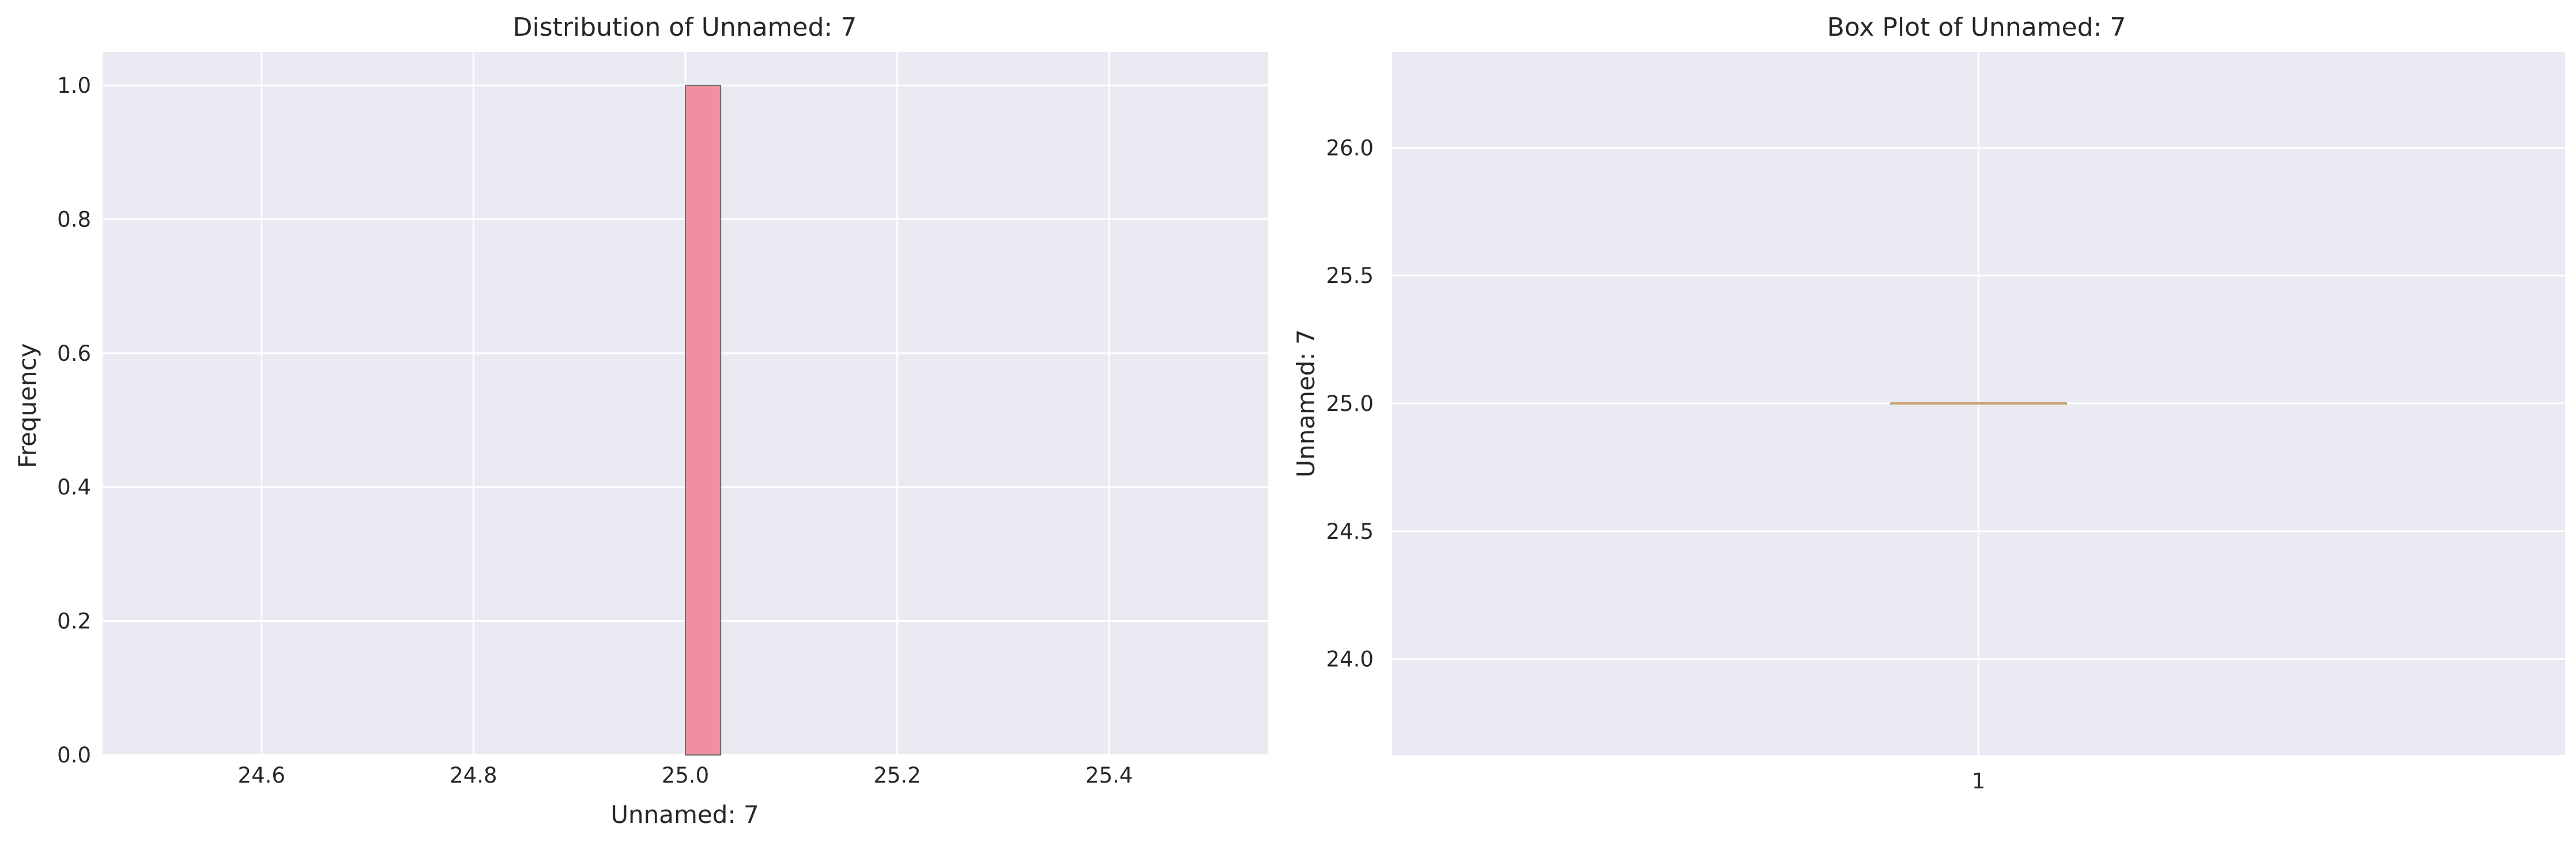  I want to click on histogram-y-tick-label: 0.6, so click(74, 354).